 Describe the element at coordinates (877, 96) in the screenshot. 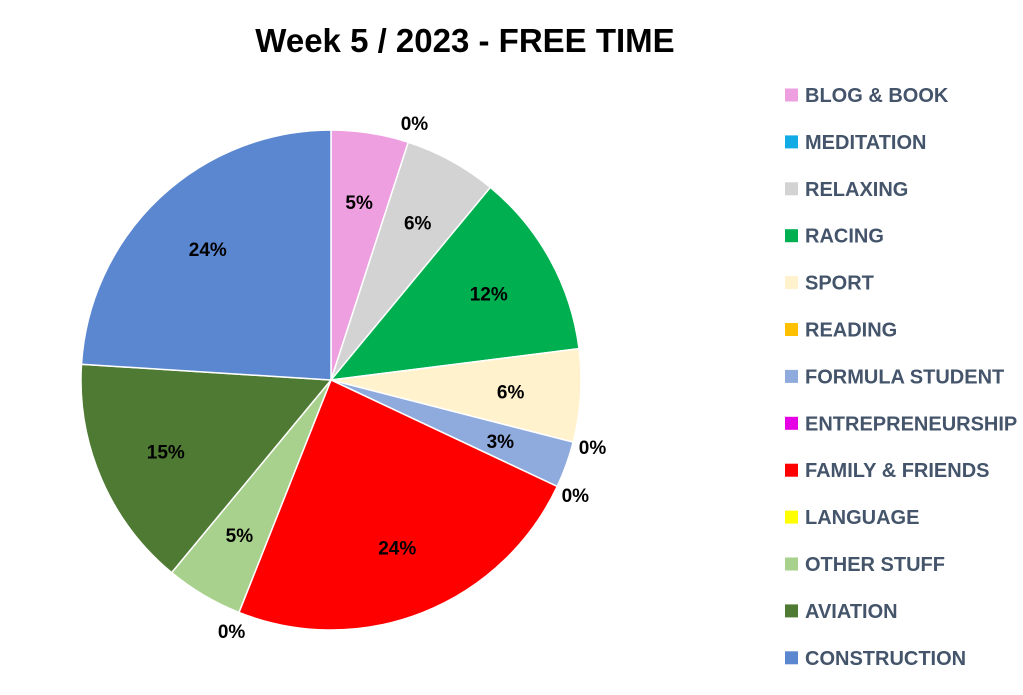

I see `legend-label-blog-and-book: BLOG & BOOK` at that location.